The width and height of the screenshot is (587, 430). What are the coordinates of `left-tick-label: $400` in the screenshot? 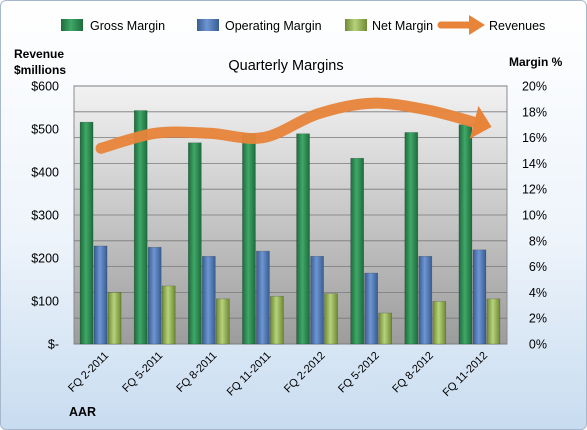 It's located at (45, 173).